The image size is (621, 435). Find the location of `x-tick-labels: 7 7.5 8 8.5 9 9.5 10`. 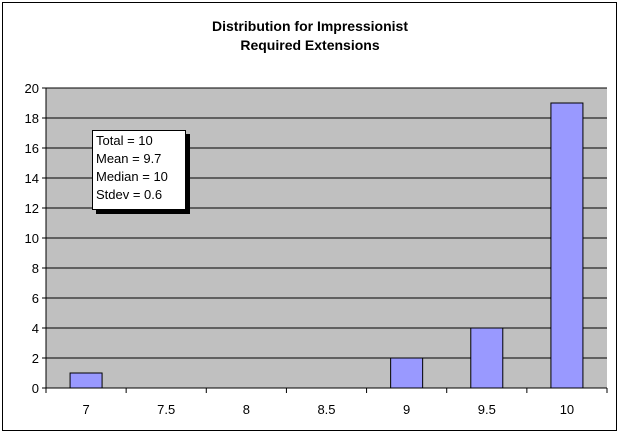

x-tick-labels: 7 7.5 8 8.5 9 9.5 10 is located at coordinates (326, 402).